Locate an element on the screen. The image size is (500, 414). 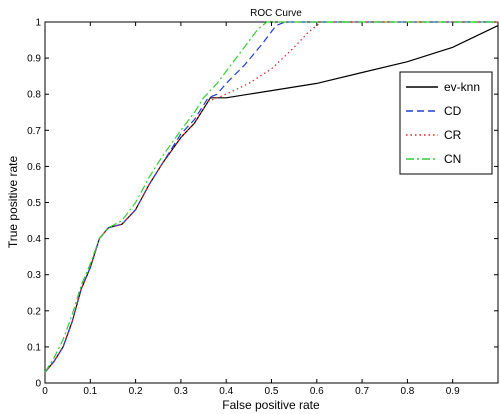
x-tick-label: 0.6 is located at coordinates (317, 391).